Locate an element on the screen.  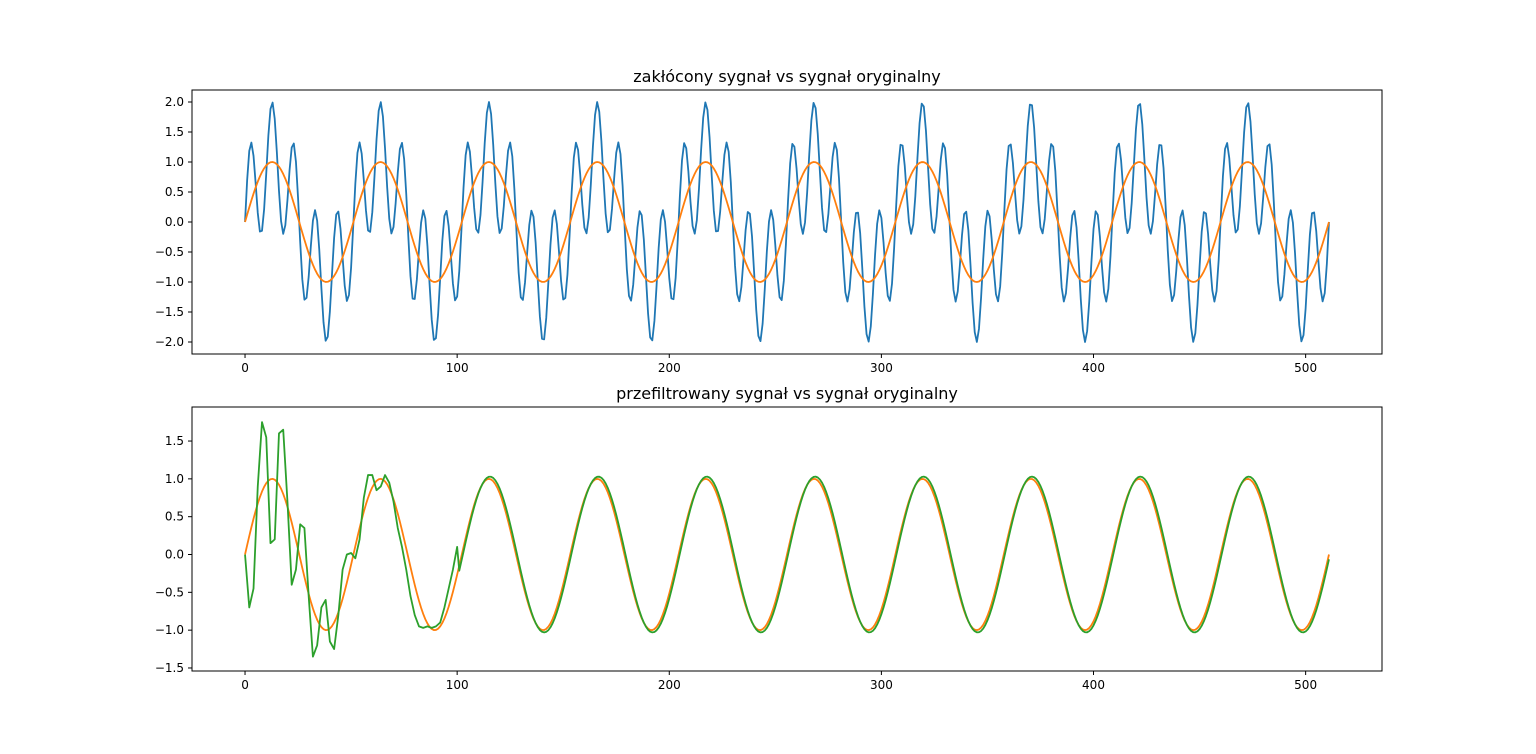
y-tick-label: −2.0 is located at coordinates (169, 342).